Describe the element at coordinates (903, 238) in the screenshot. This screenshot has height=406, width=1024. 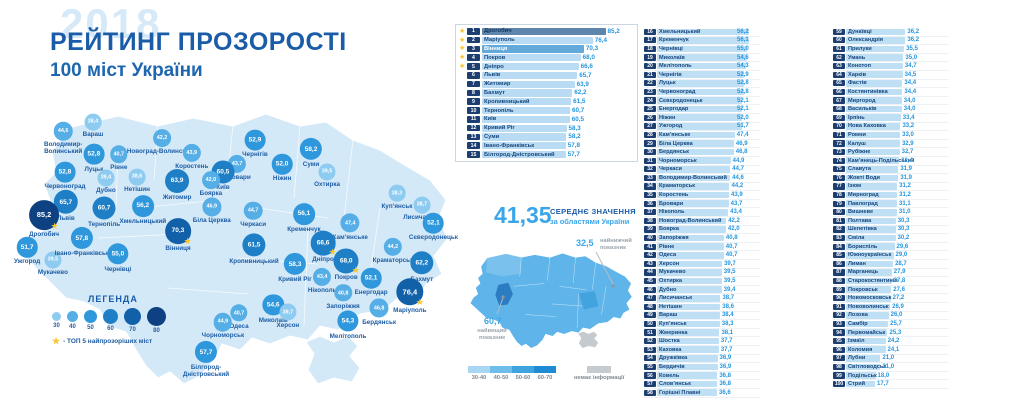
I see `score-value: 30,2` at that location.